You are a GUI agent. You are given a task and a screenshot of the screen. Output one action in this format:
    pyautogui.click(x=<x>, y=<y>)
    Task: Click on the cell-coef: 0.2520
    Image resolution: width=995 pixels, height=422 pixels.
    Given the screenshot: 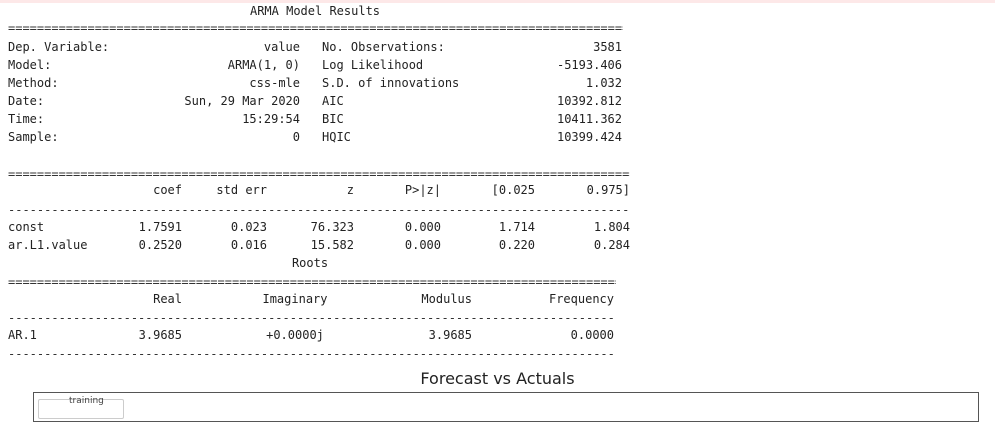 What is the action you would take?
    pyautogui.click(x=160, y=245)
    